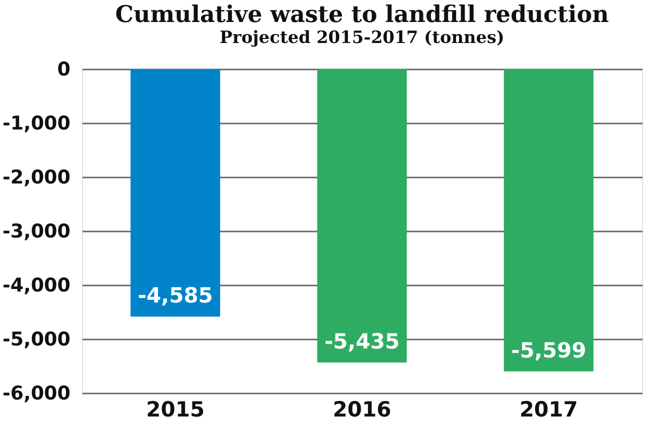 The height and width of the screenshot is (448, 669). I want to click on y-tick-label: -5,000, so click(36, 339).